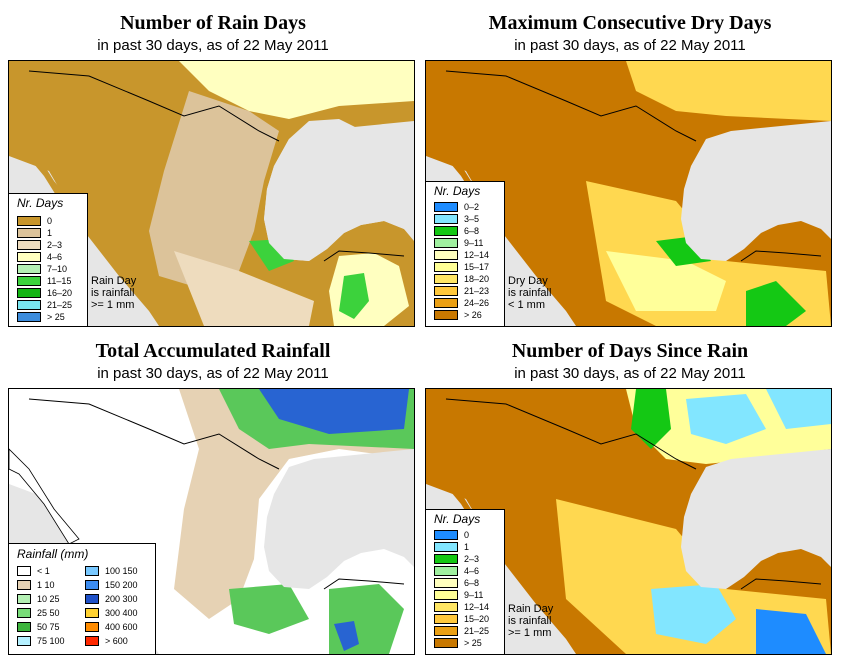 This screenshot has width=846, height=658. I want to click on legend-label: 15–17, so click(477, 267).